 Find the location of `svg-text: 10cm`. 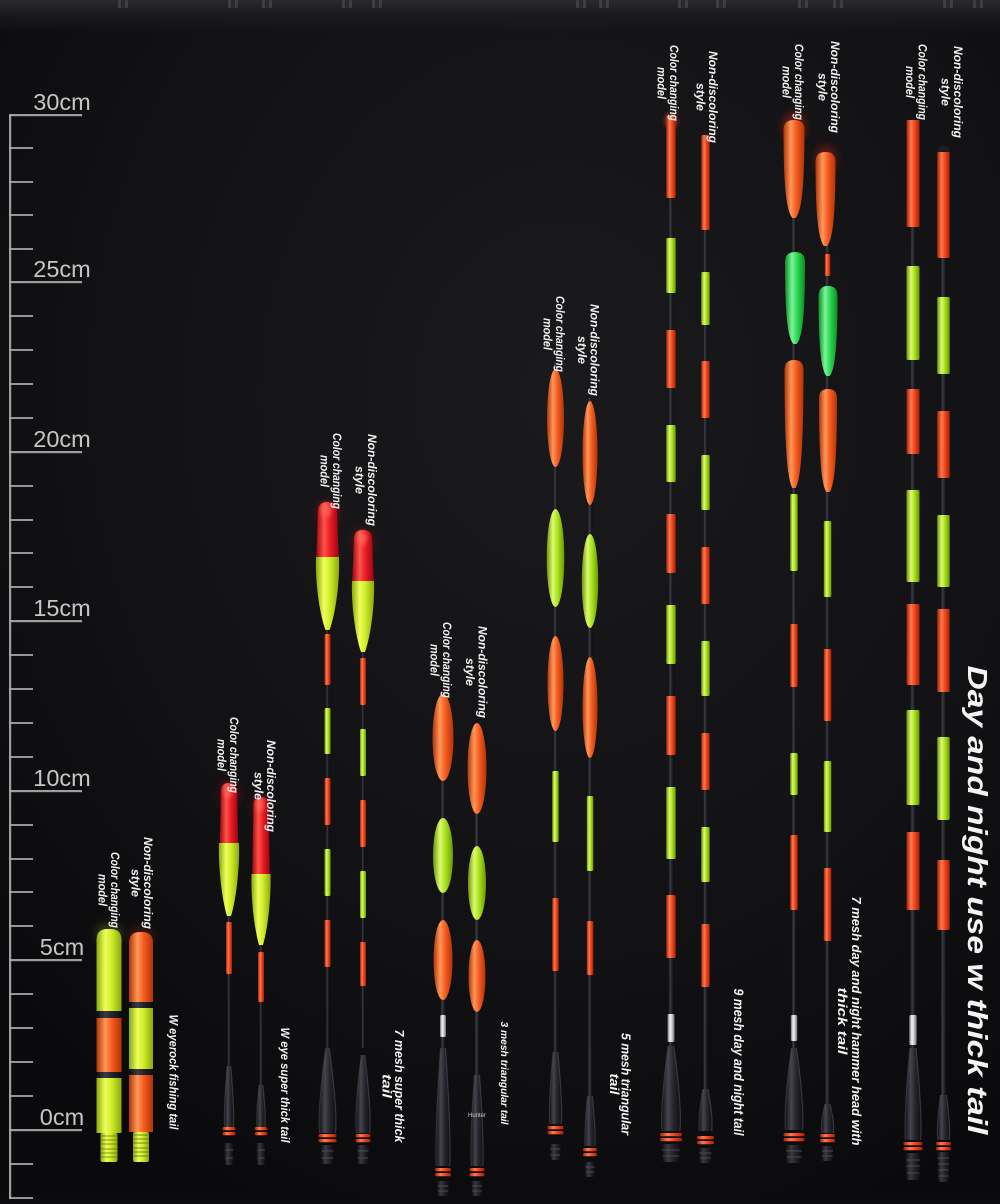

svg-text: 10cm is located at coordinates (61, 778).